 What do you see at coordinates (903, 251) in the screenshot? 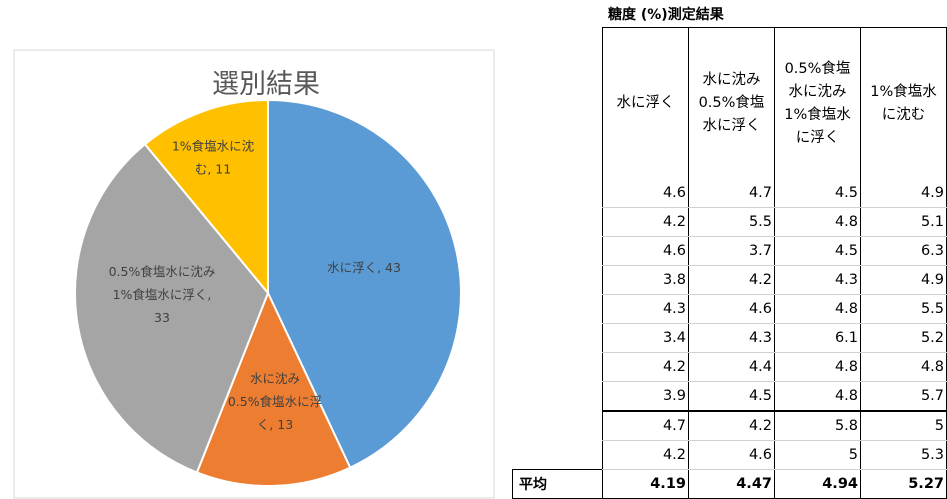
I see `table-cell: 6.3` at bounding box center [903, 251].